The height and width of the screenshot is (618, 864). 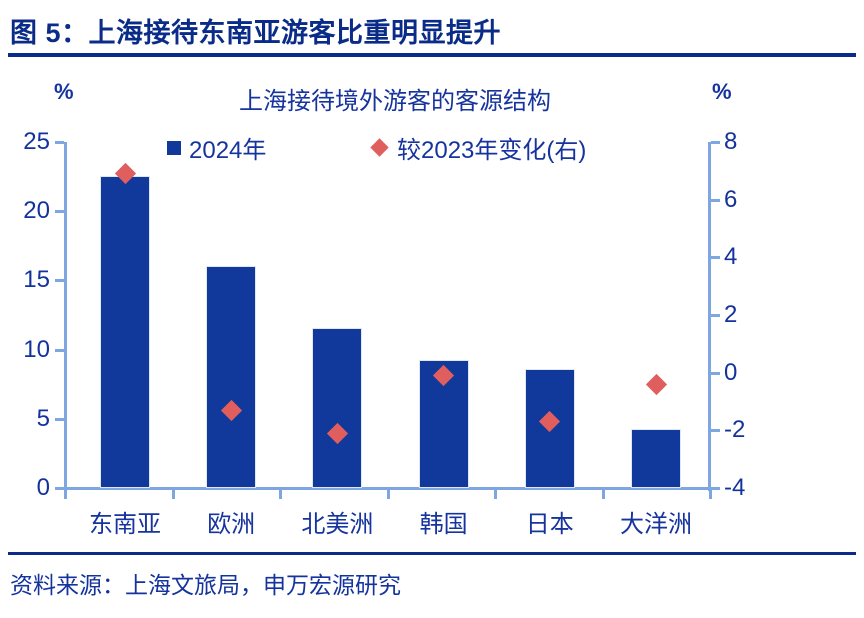 I want to click on right-axis-tick-label: 4, so click(x=731, y=257).